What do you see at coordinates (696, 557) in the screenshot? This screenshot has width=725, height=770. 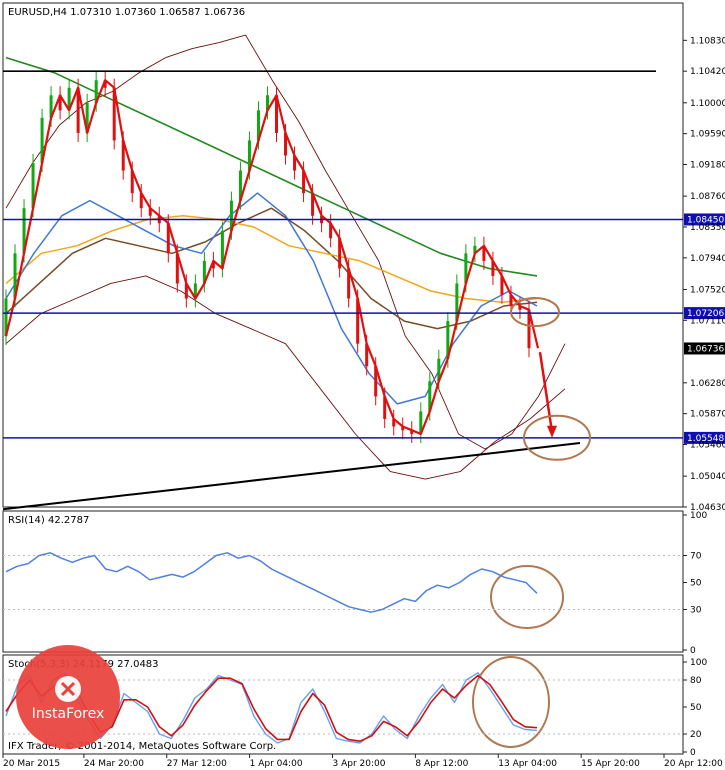 I see `rsi-tick-label: 70` at bounding box center [696, 557].